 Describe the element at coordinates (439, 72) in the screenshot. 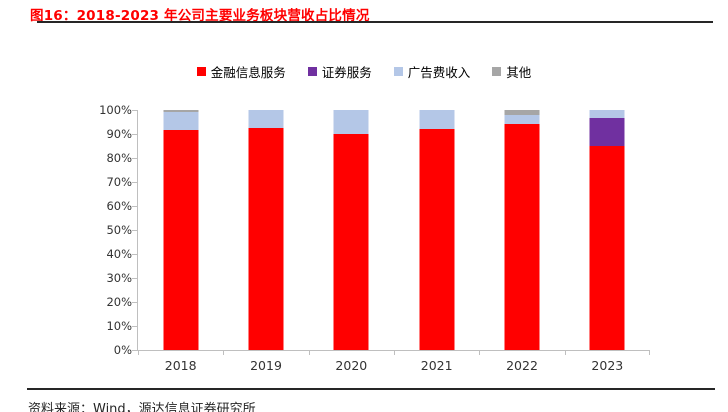

I see `legend-label: 广告费收入` at that location.